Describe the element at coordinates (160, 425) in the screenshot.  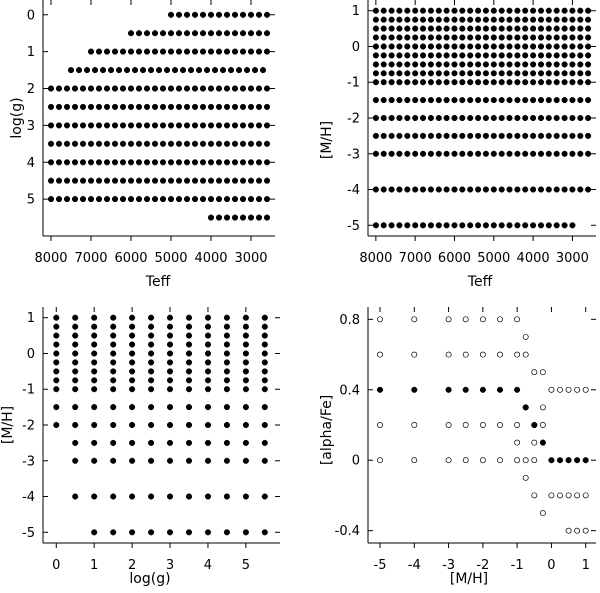
I see `data-points` at that location.